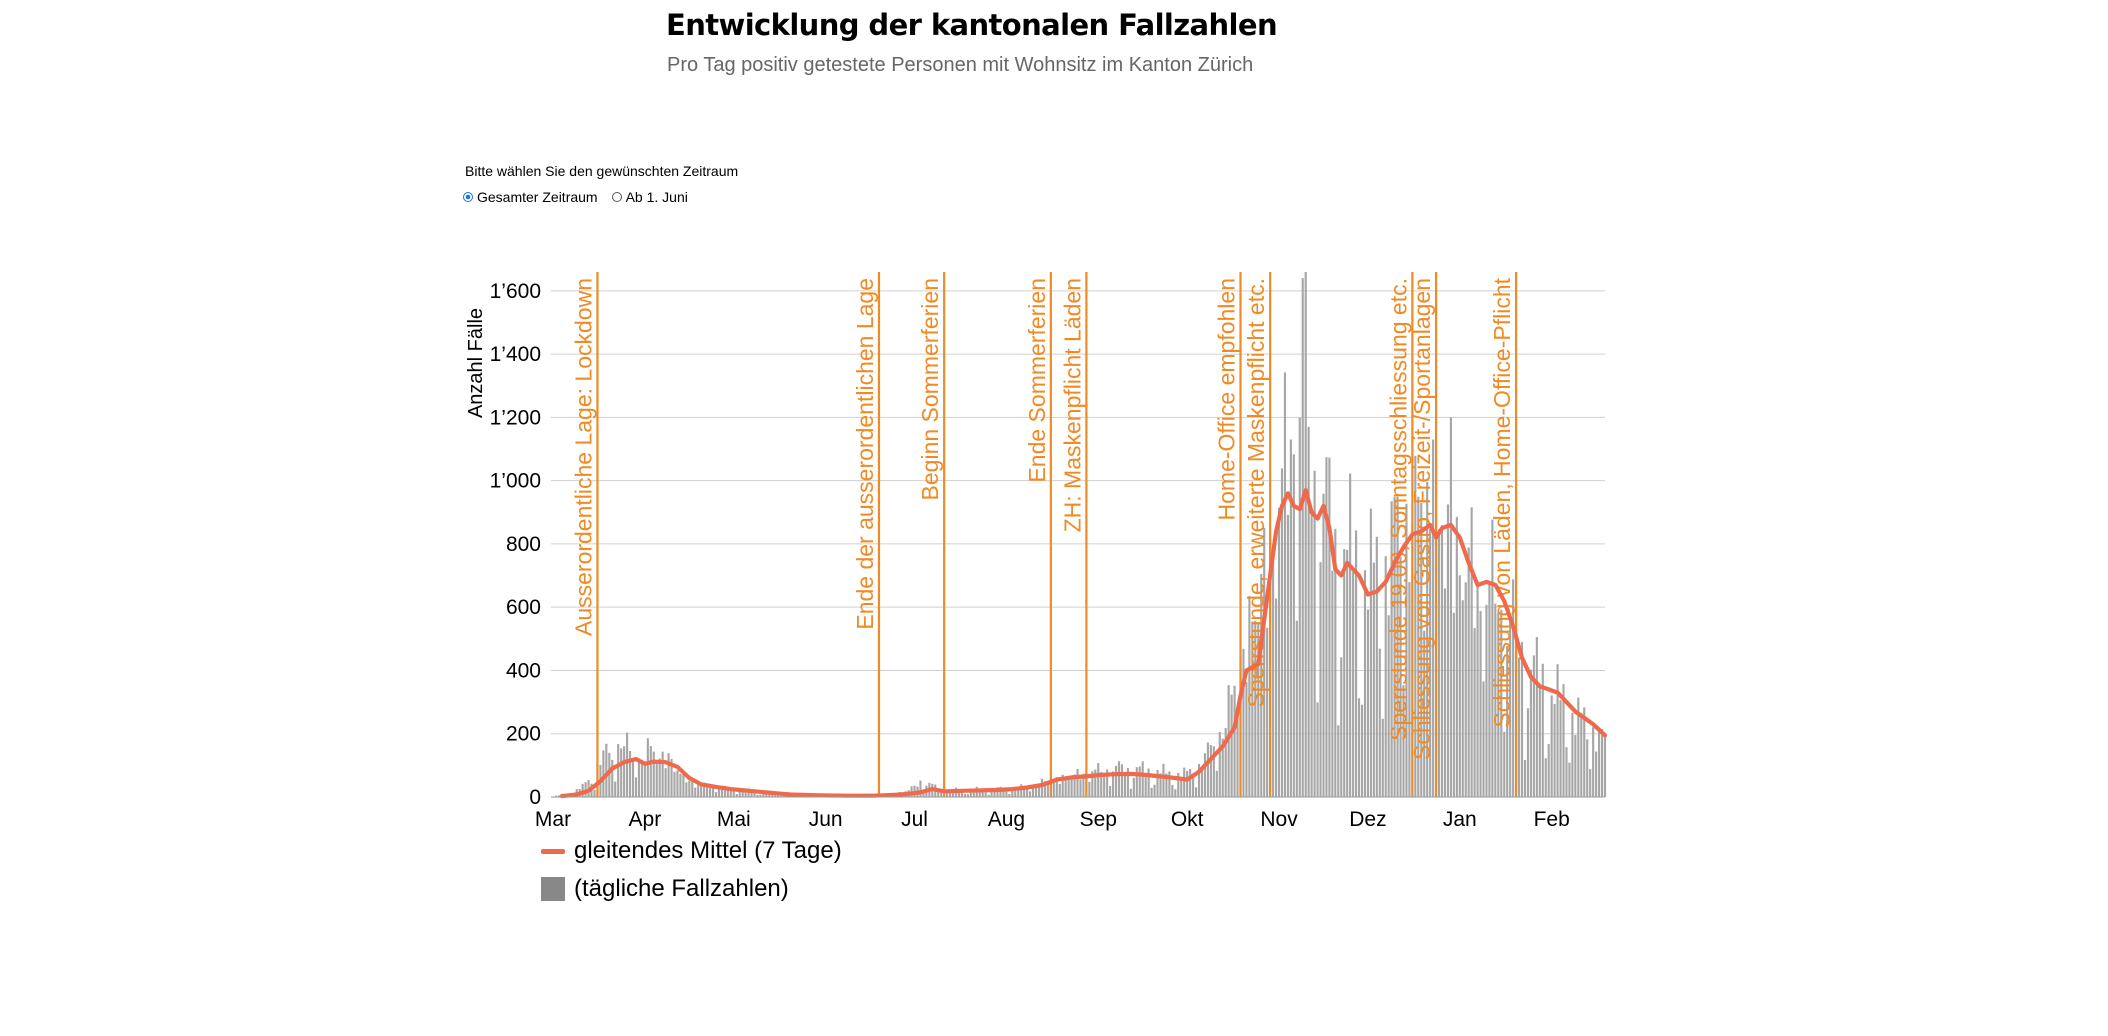 This screenshot has width=2108, height=1036. What do you see at coordinates (468, 197) in the screenshot?
I see `radio-selected-icon` at bounding box center [468, 197].